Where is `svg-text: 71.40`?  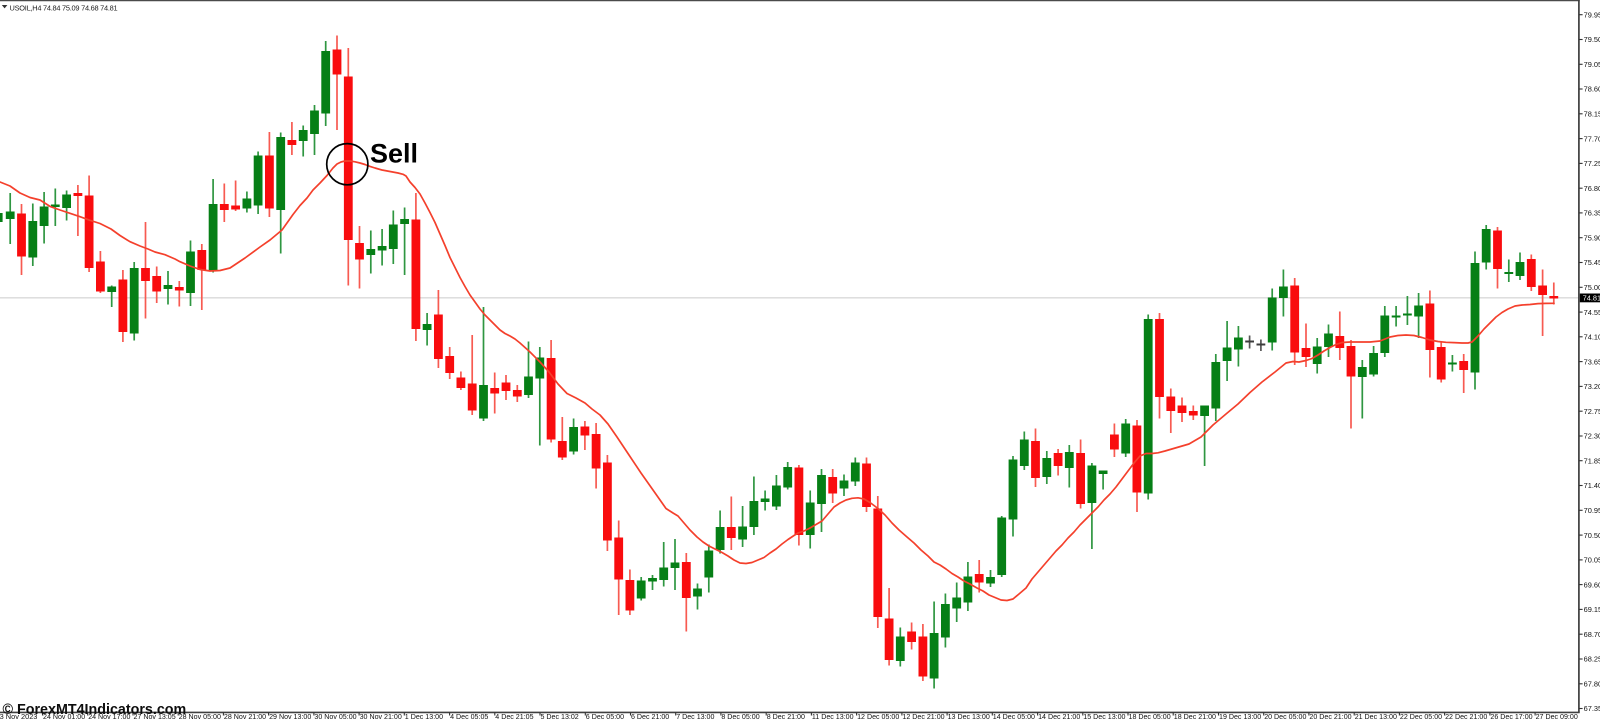
svg-text: 71.40 is located at coordinates (1592, 485).